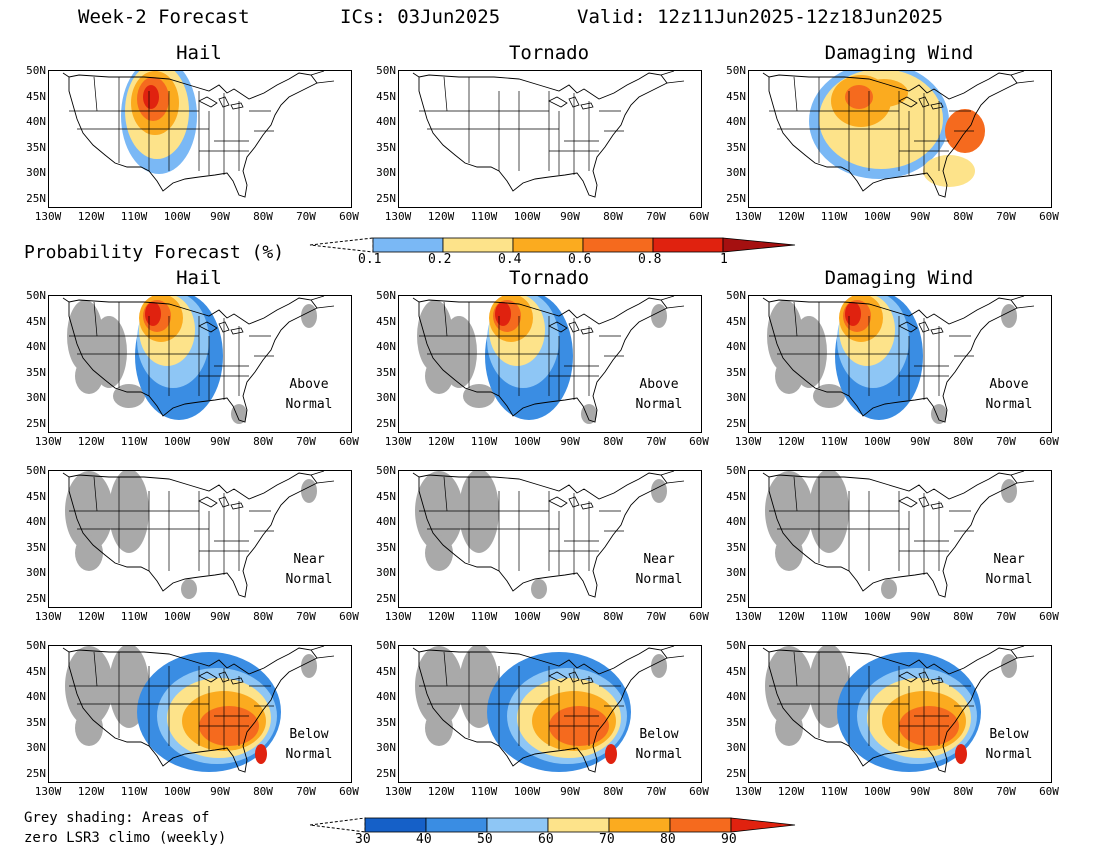 The image size is (1100, 850). What do you see at coordinates (668, 839) in the screenshot?
I see `pct-tick-5: 80` at bounding box center [668, 839].